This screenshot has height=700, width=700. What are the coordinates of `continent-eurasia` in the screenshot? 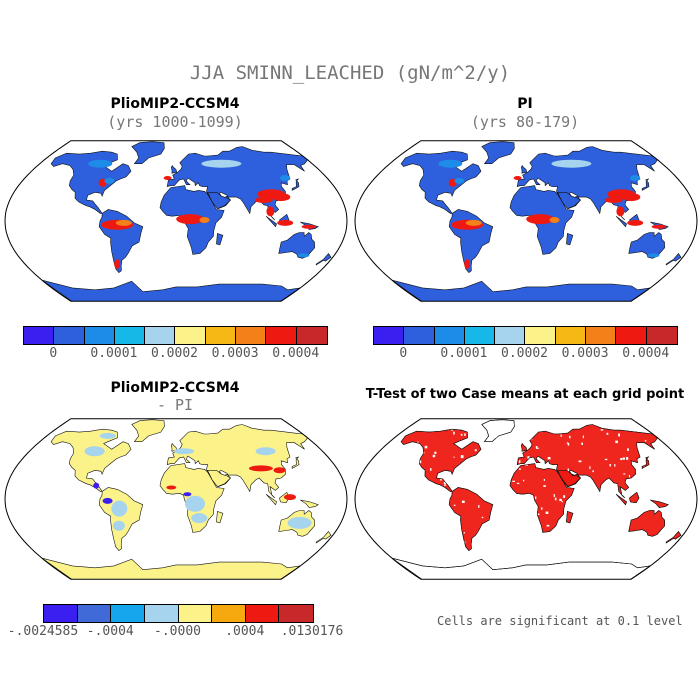 It's located at (237, 461).